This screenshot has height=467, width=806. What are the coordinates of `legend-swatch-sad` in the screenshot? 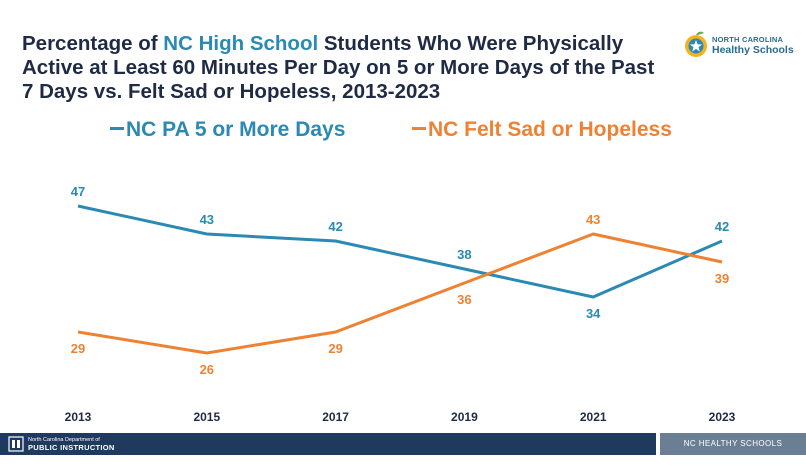 It's located at (419, 128).